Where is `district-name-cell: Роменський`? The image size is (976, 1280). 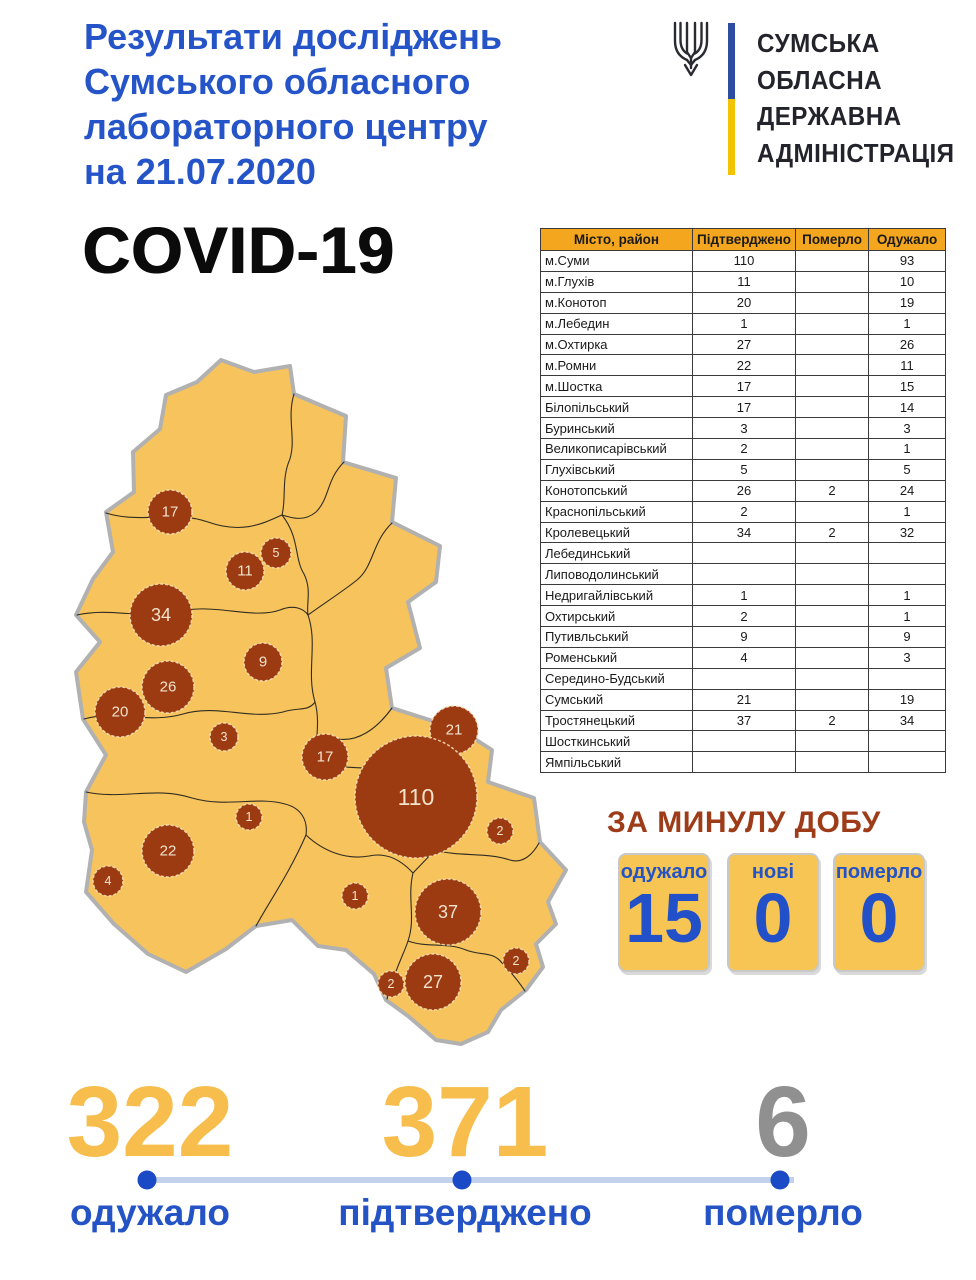
district-name-cell: Роменський is located at coordinates (616, 657).